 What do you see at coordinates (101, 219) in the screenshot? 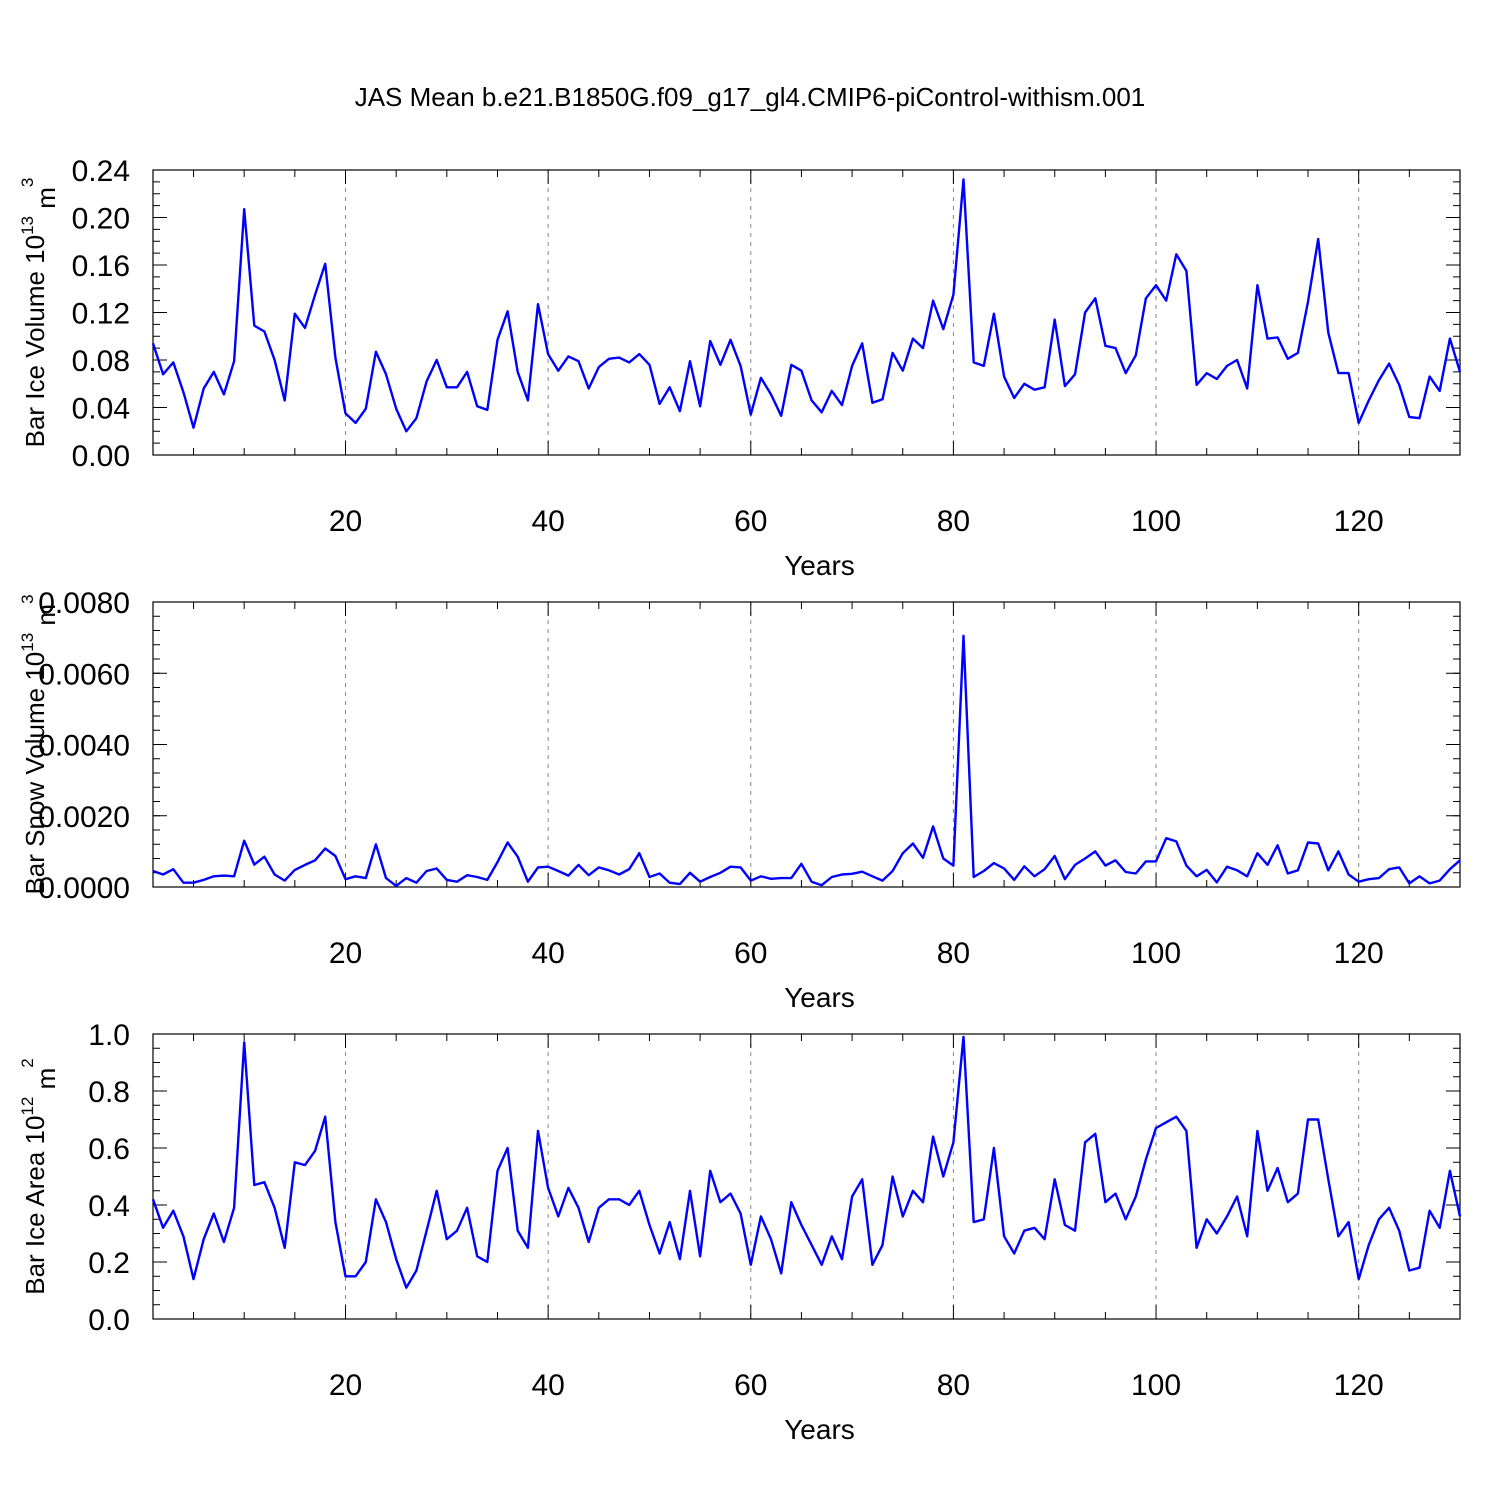
I see `y-tick-label: 0.20` at bounding box center [101, 219].